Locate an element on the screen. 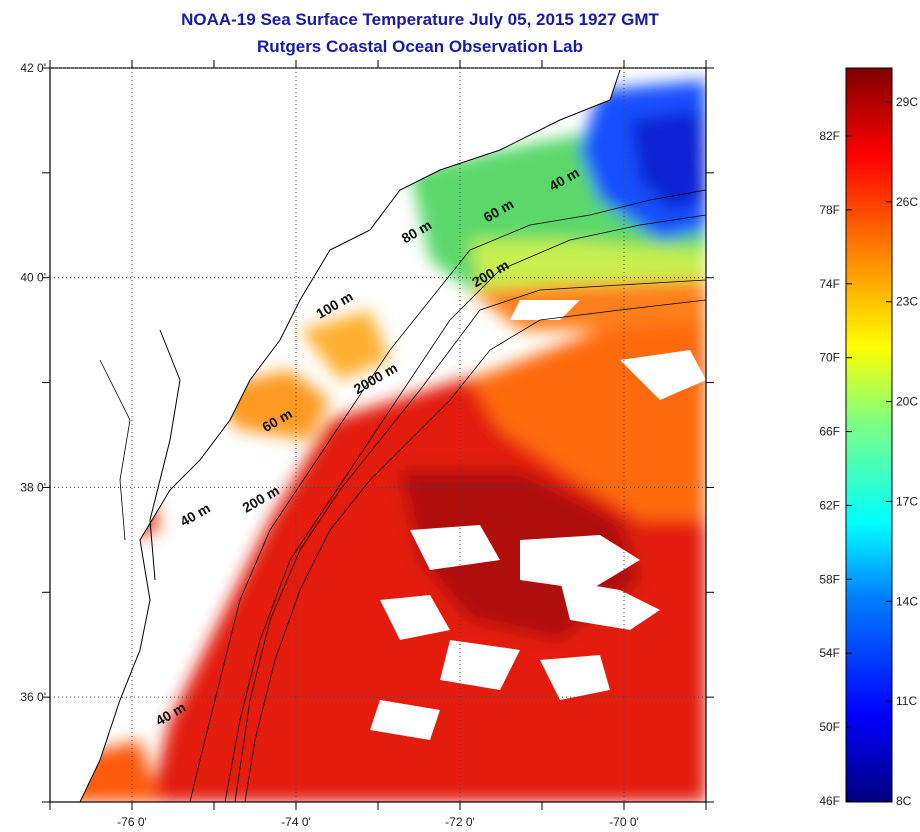 This screenshot has height=832, width=920. lon-tick-label: -74 0' is located at coordinates (296, 822).